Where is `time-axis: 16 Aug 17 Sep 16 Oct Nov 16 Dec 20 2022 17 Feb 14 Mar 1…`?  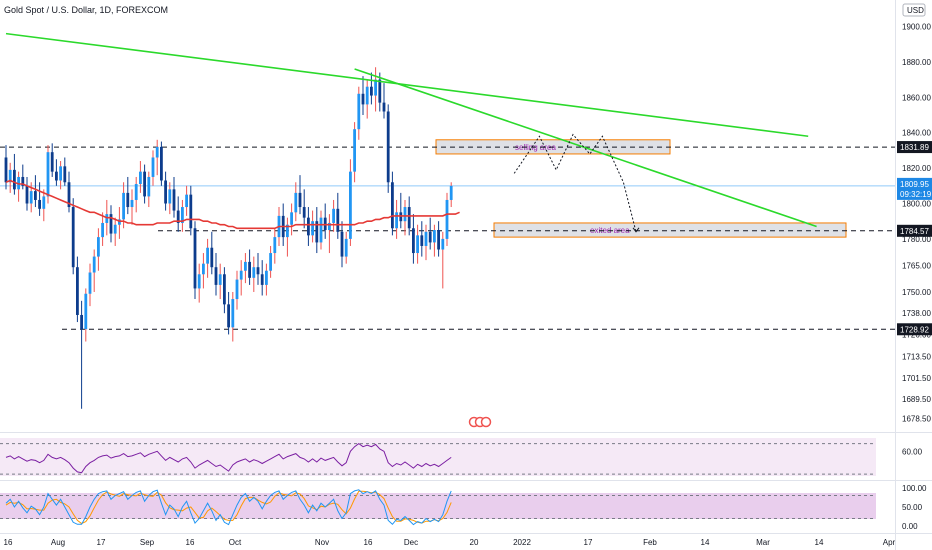
time-axis: 16 Aug 17 Sep 16 Oct Nov 16 Dec 20 2022 17 Feb 14 Mar 1… is located at coordinates (450, 542).